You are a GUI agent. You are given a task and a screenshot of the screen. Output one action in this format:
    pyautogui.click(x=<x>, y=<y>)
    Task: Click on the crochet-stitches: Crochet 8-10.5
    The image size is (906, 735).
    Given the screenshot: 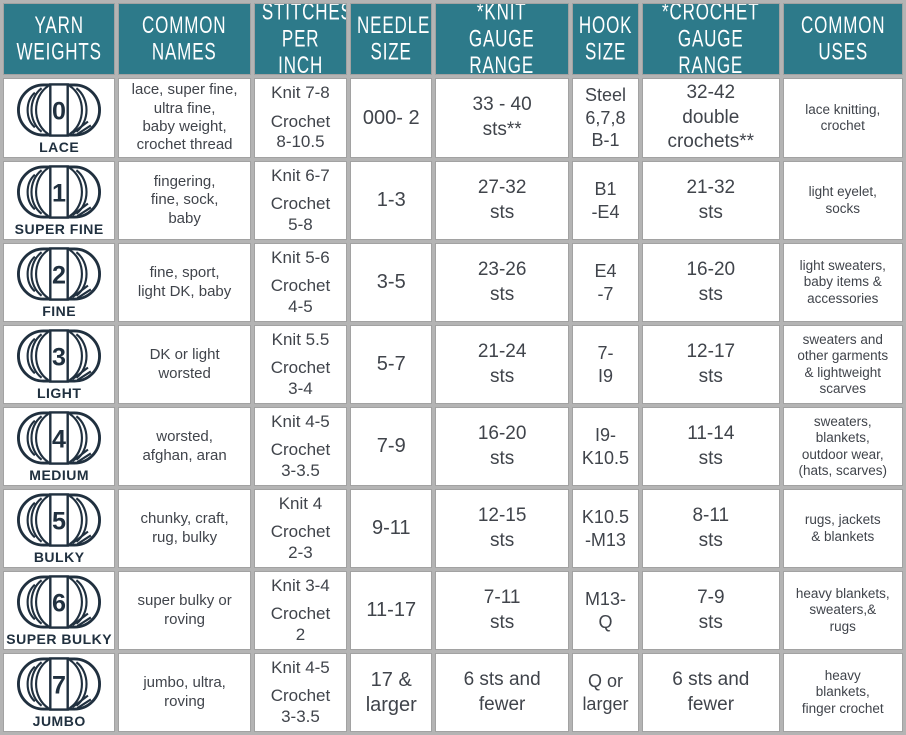 What is the action you would take?
    pyautogui.click(x=300, y=131)
    